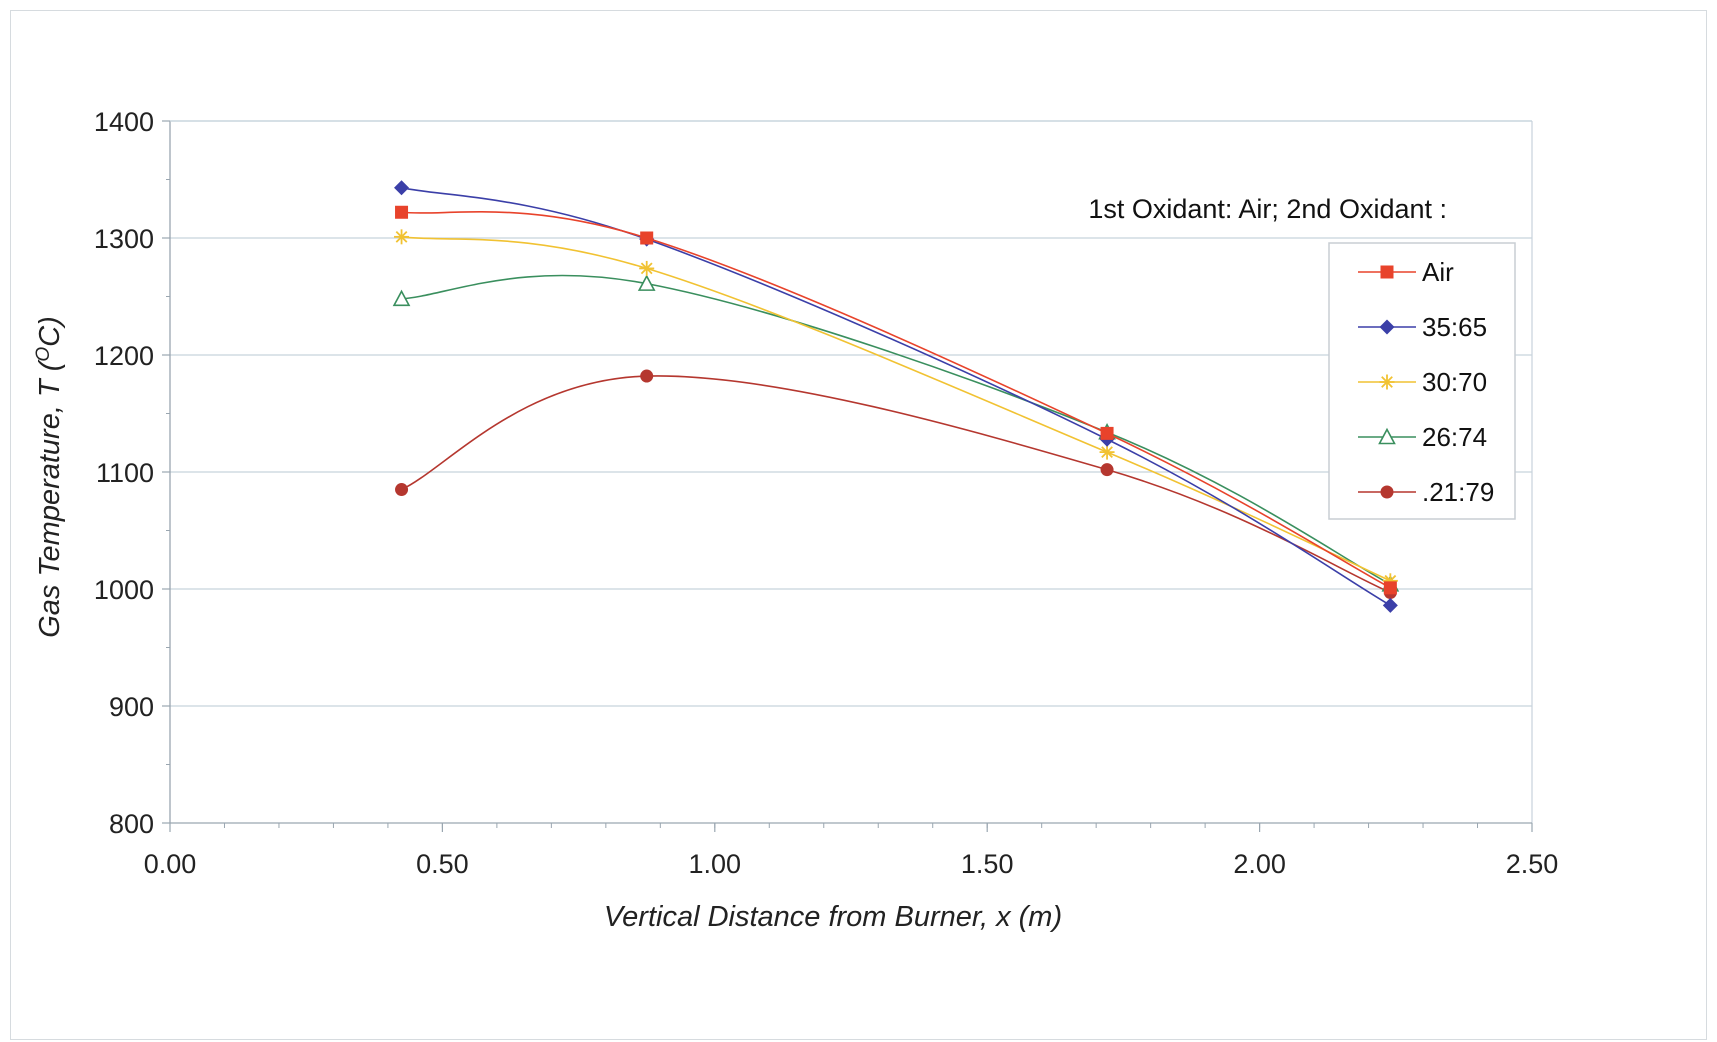  Describe the element at coordinates (50, 368) in the screenshot. I see `y-axis-title-unit-open: (` at that location.